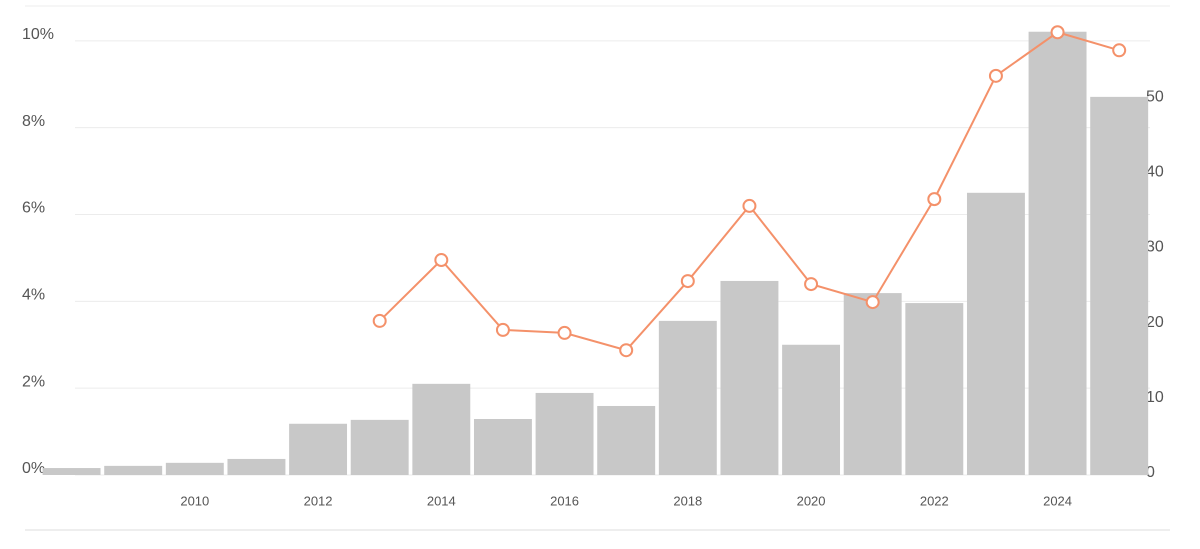 The image size is (1200, 549). I want to click on y2-tick-label: 30, so click(1155, 247).